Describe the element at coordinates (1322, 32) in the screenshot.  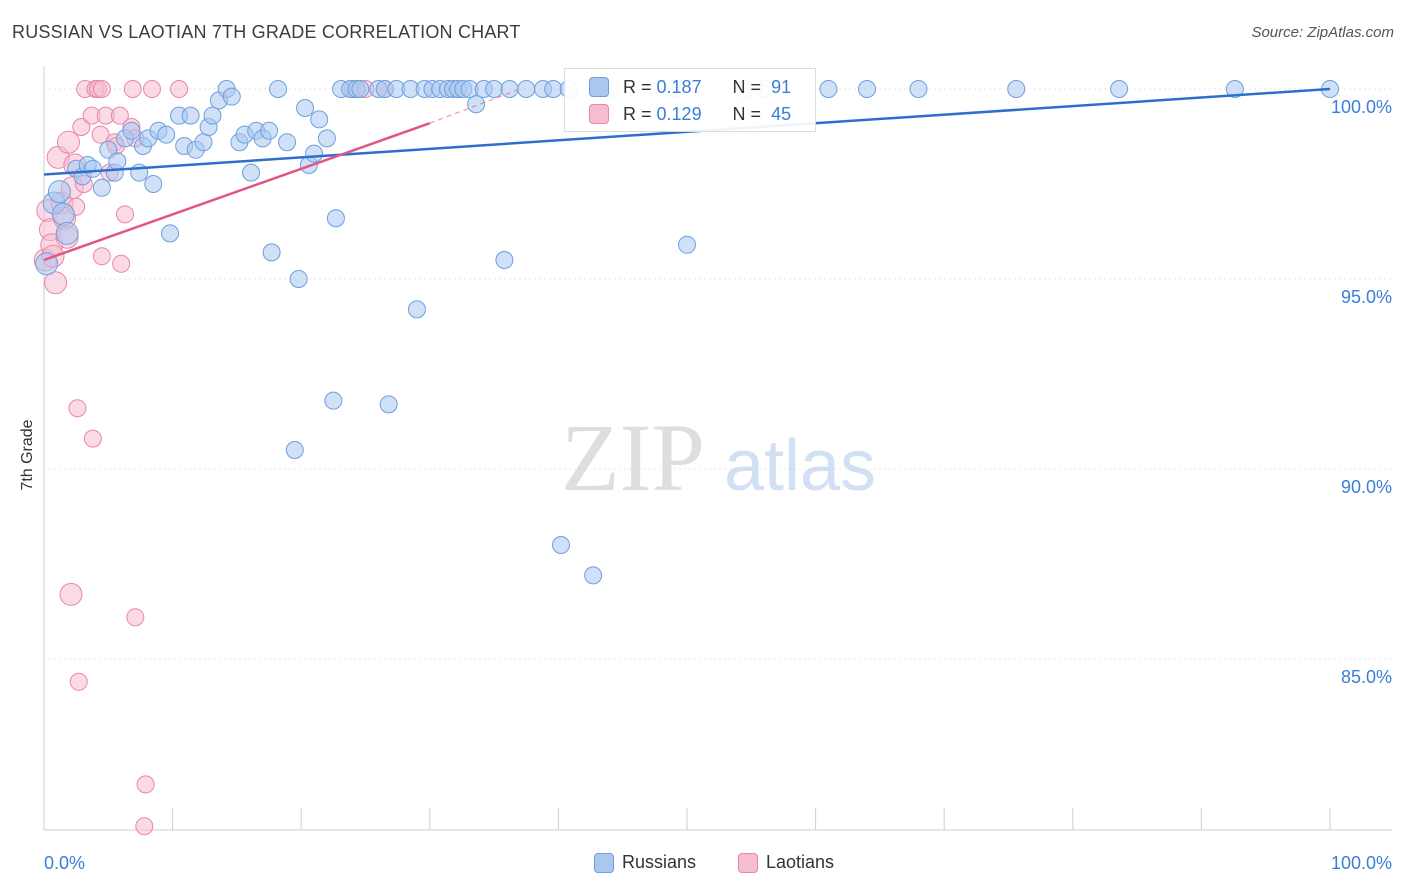
I see `source-label: Source: ZipAtlas.com` at that location.